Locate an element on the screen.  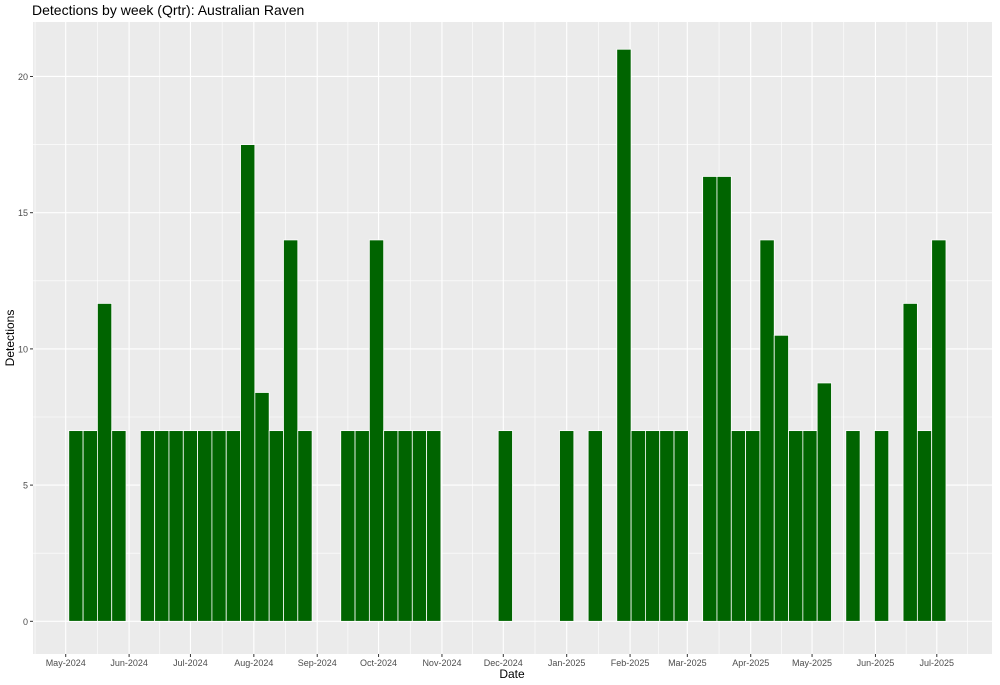
x-tick-label: Nov-2024 is located at coordinates (441, 663).